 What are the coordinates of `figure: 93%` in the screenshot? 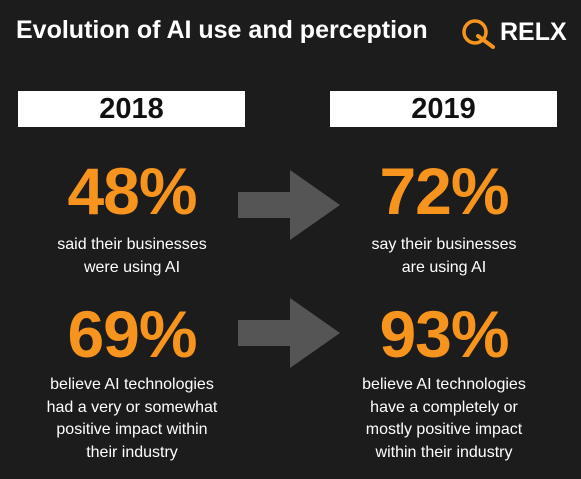 It's located at (444, 334).